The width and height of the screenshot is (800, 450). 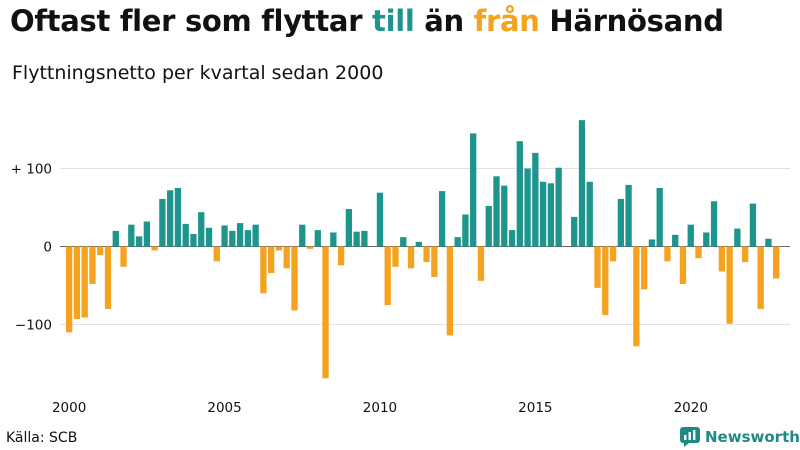 What do you see at coordinates (271, 260) in the screenshot?
I see `bar-2006K3` at bounding box center [271, 260].